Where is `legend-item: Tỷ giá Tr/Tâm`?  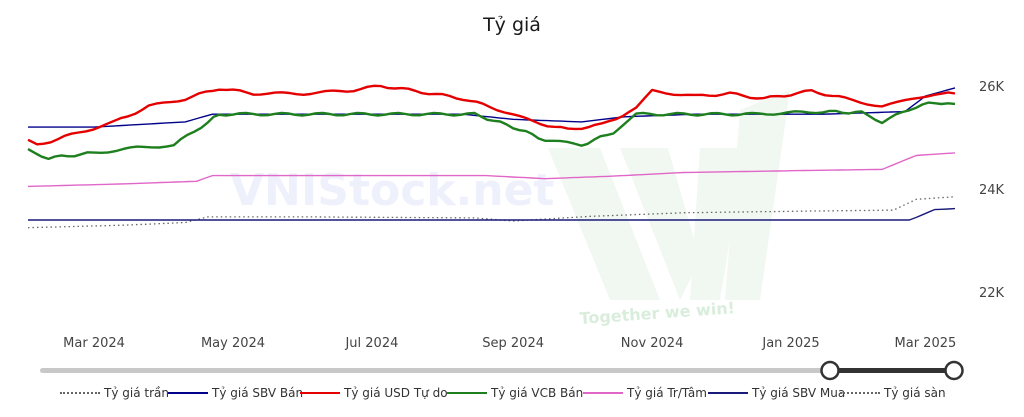 legend-item: Tỷ giá Tr/Tâm is located at coordinates (645, 393).